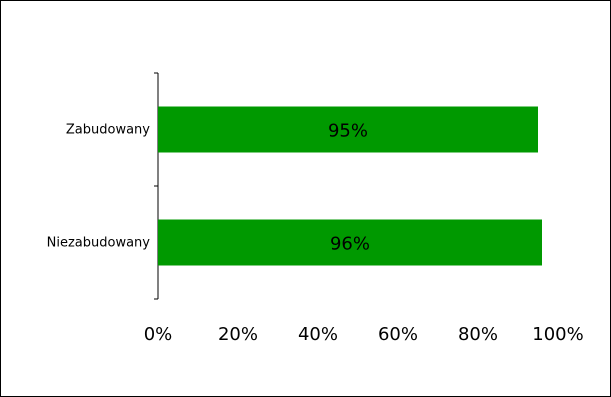 Image resolution: width=611 pixels, height=397 pixels. Describe the element at coordinates (158, 334) in the screenshot. I see `x-tick-label: 0%` at that location.